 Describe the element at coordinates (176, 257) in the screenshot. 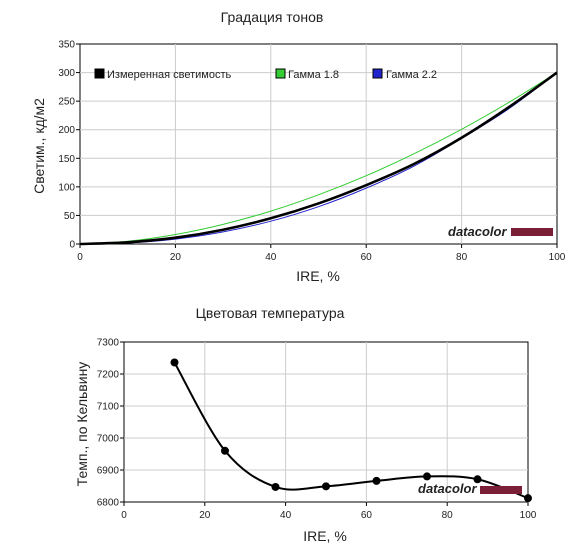

I see `c1-x-tick-label: 20` at that location.